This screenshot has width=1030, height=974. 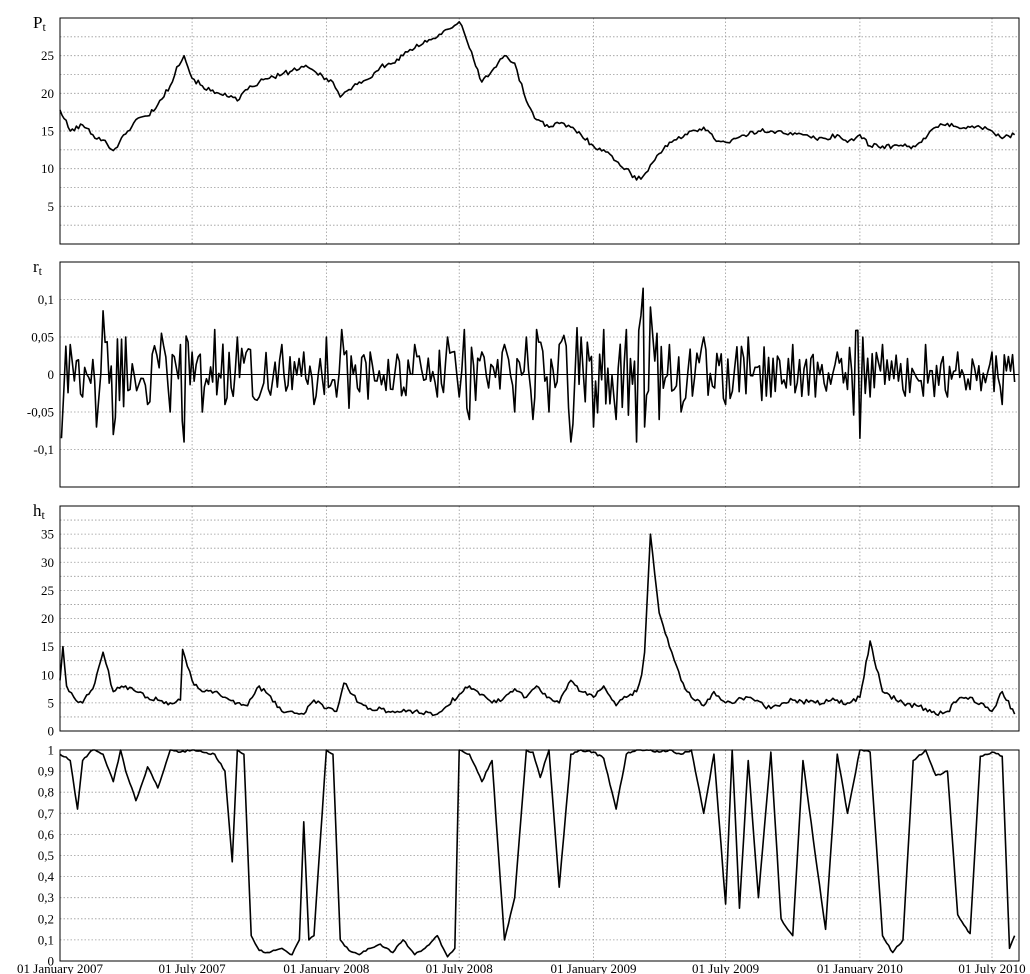 I want to click on x-tick-label: 01 January 2007, so click(x=60, y=967).